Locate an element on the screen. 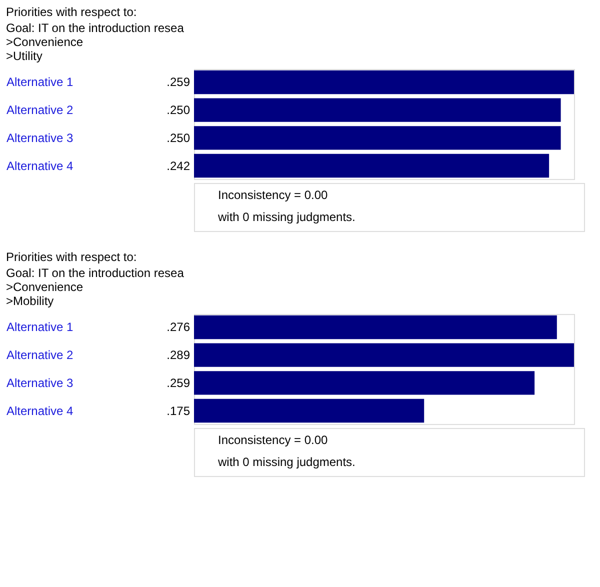  data-label: .289 is located at coordinates (178, 355).